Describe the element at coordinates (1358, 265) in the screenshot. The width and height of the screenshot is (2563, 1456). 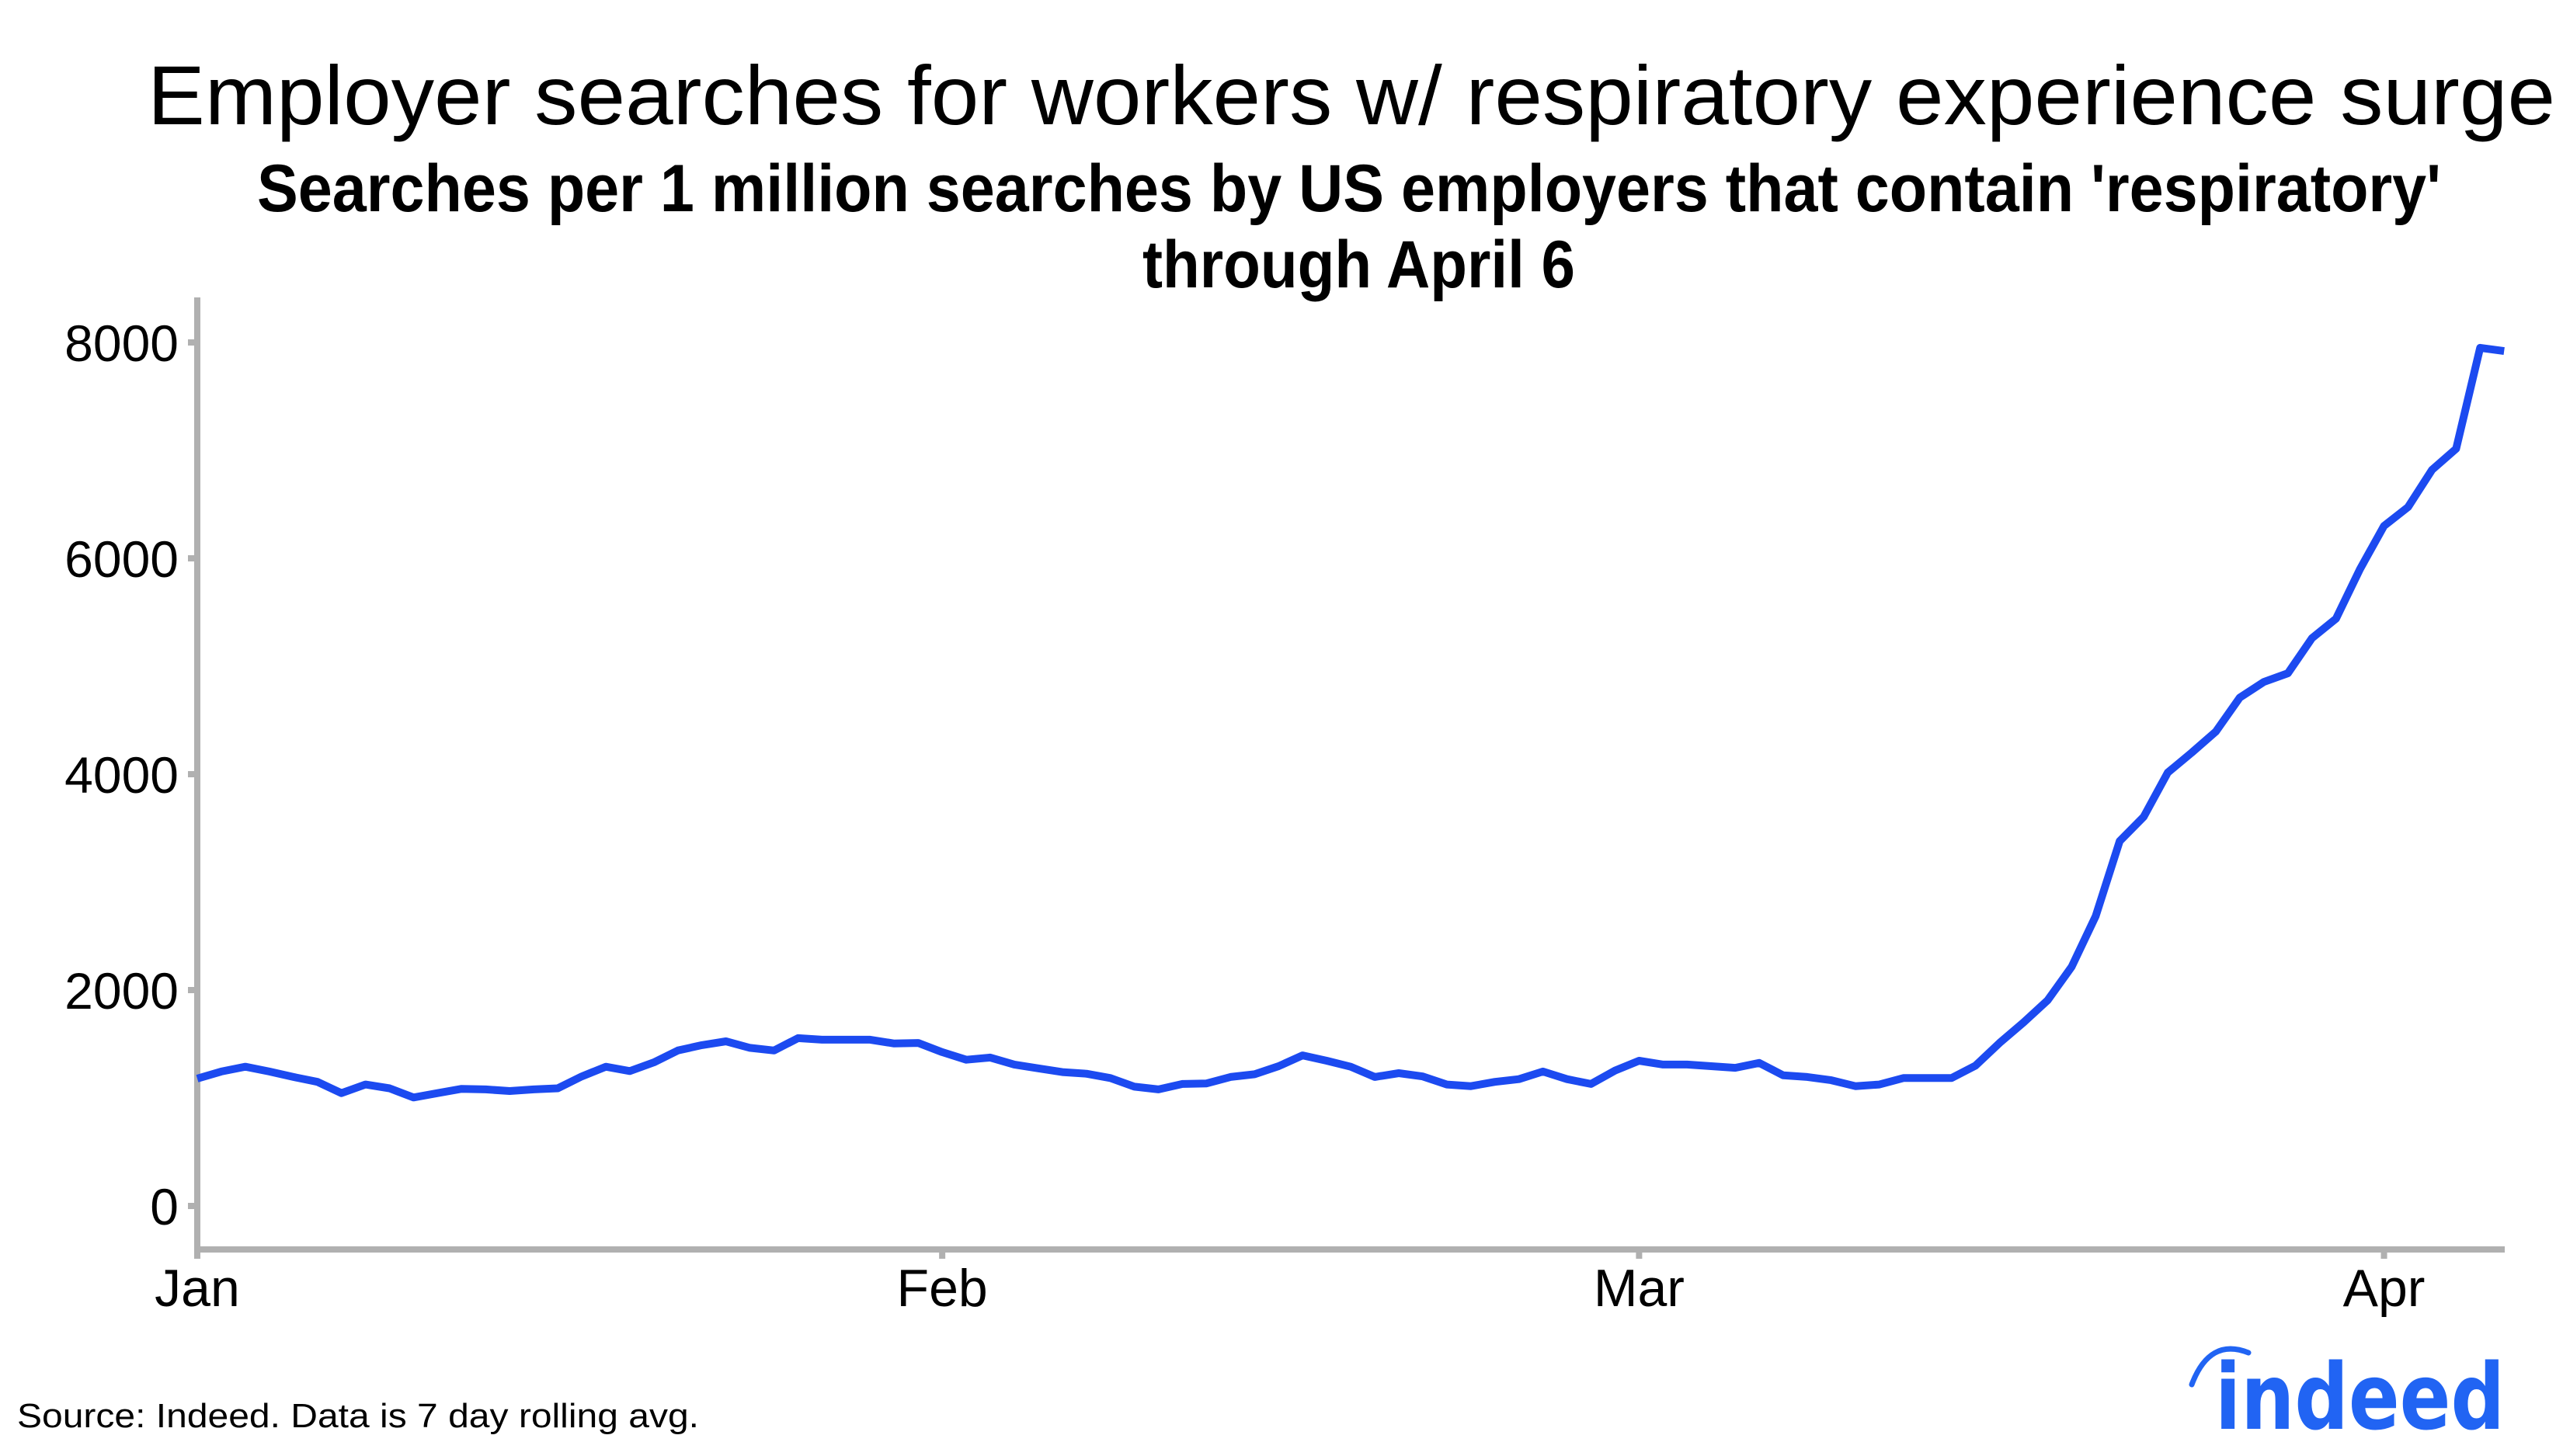
I see `chart-subtitle-line2: through April 6` at that location.